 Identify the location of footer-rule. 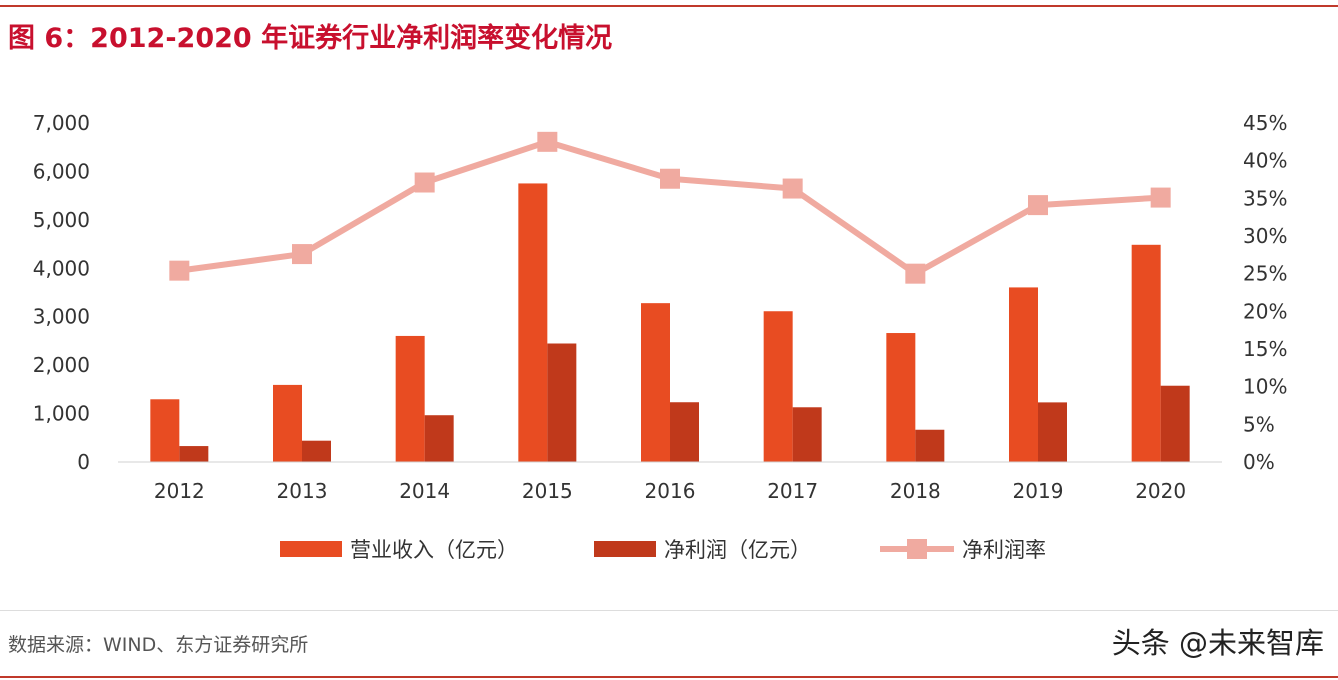
(669, 677).